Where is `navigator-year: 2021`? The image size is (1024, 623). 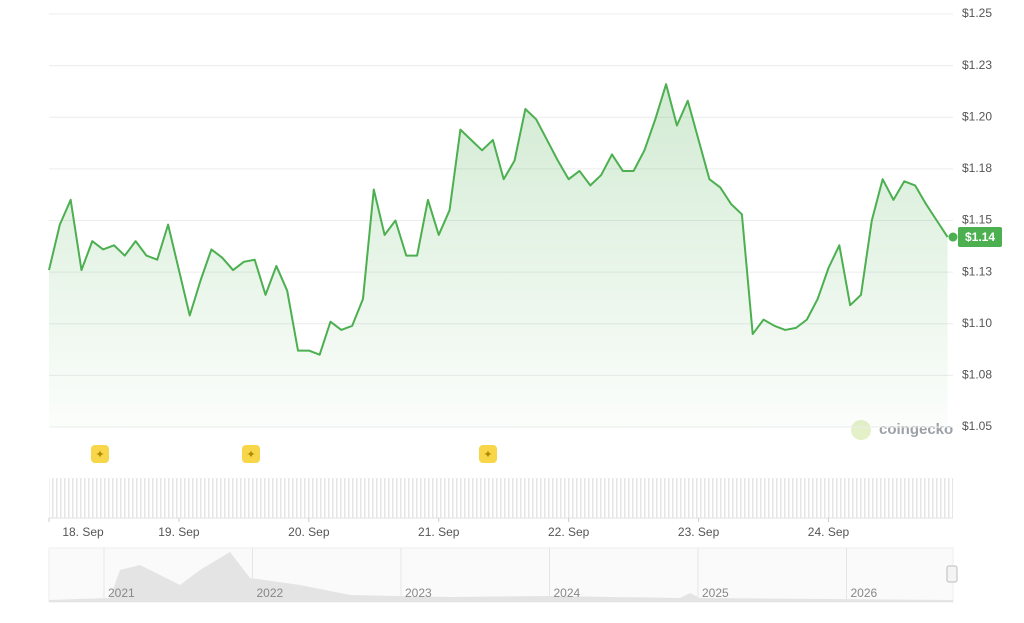 navigator-year: 2021 is located at coordinates (121, 593).